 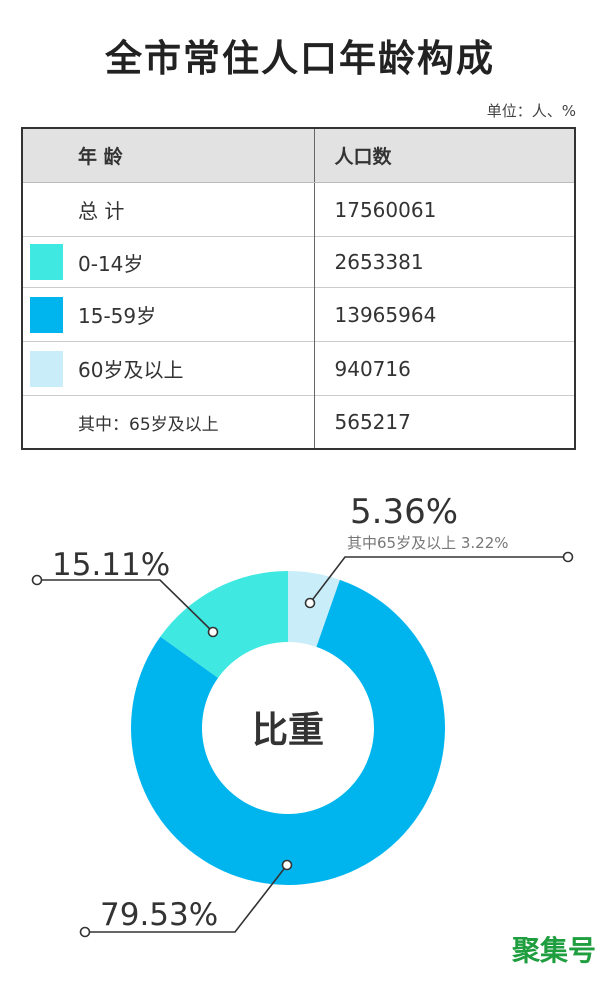 What do you see at coordinates (444, 314) in the screenshot?
I see `row-value: 13965964` at bounding box center [444, 314].